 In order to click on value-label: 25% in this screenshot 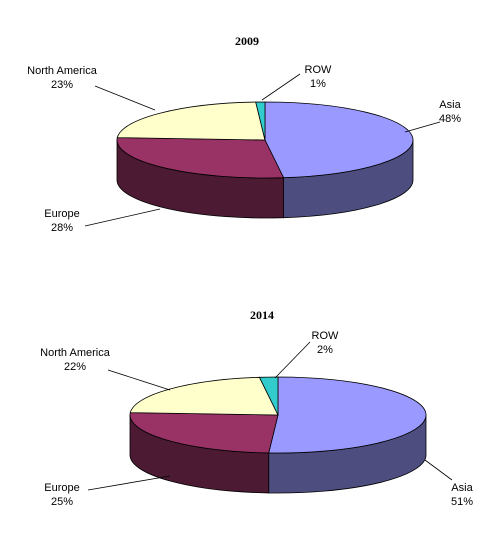, I will do `click(62, 502)`.